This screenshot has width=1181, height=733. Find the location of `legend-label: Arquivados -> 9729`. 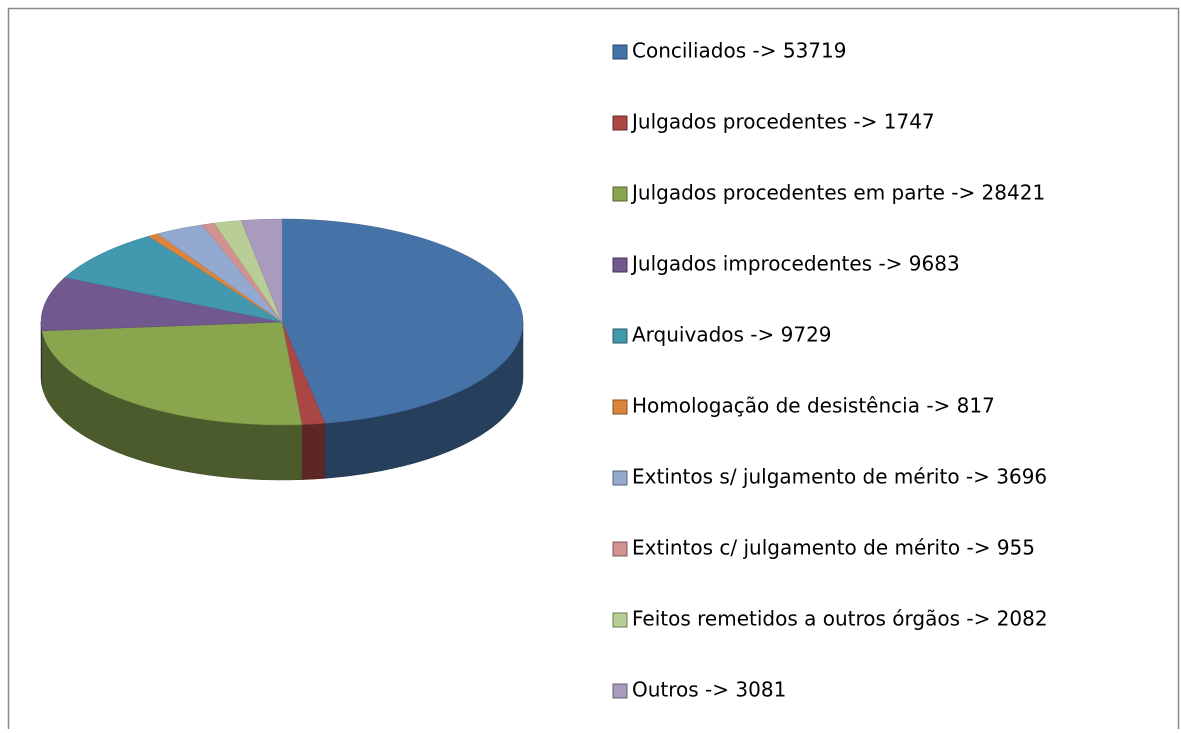

legend-label: Arquivados -> 9729 is located at coordinates (732, 335).